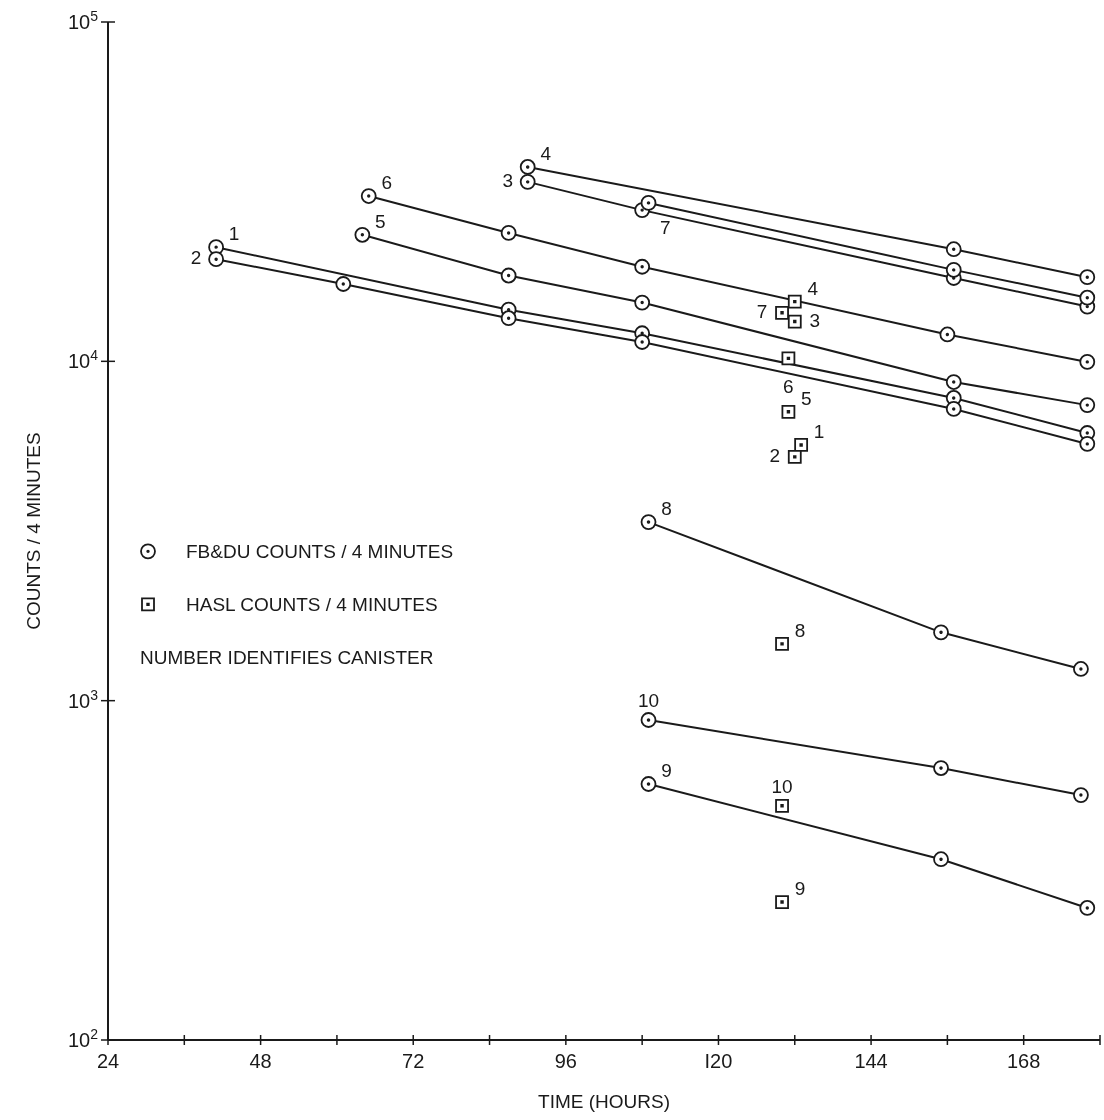  Describe the element at coordinates (83, 20) in the screenshot. I see `y-tick-label: 10$^{5}$` at that location.